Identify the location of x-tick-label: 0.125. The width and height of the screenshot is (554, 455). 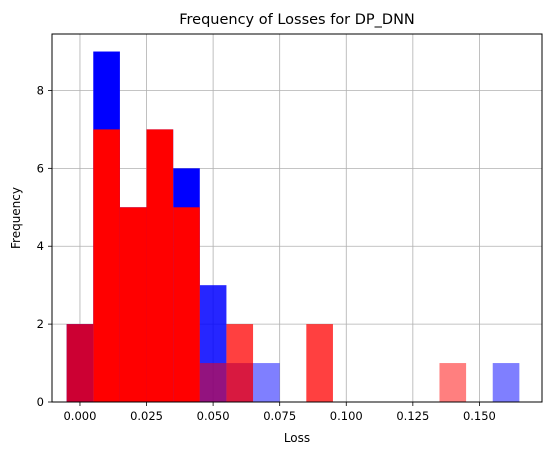
(412, 416).